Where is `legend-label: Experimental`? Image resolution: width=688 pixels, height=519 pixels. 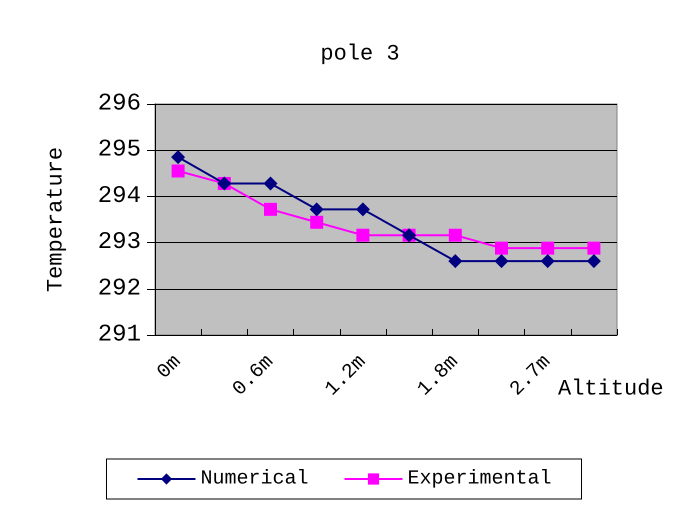
legend-label: Experimental is located at coordinates (479, 479).